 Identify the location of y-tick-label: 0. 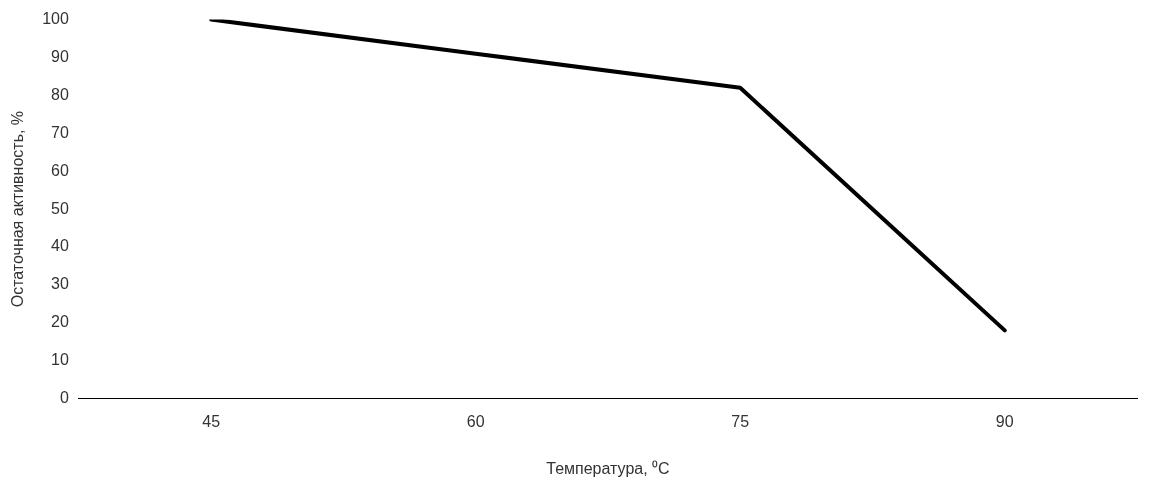
(64, 398).